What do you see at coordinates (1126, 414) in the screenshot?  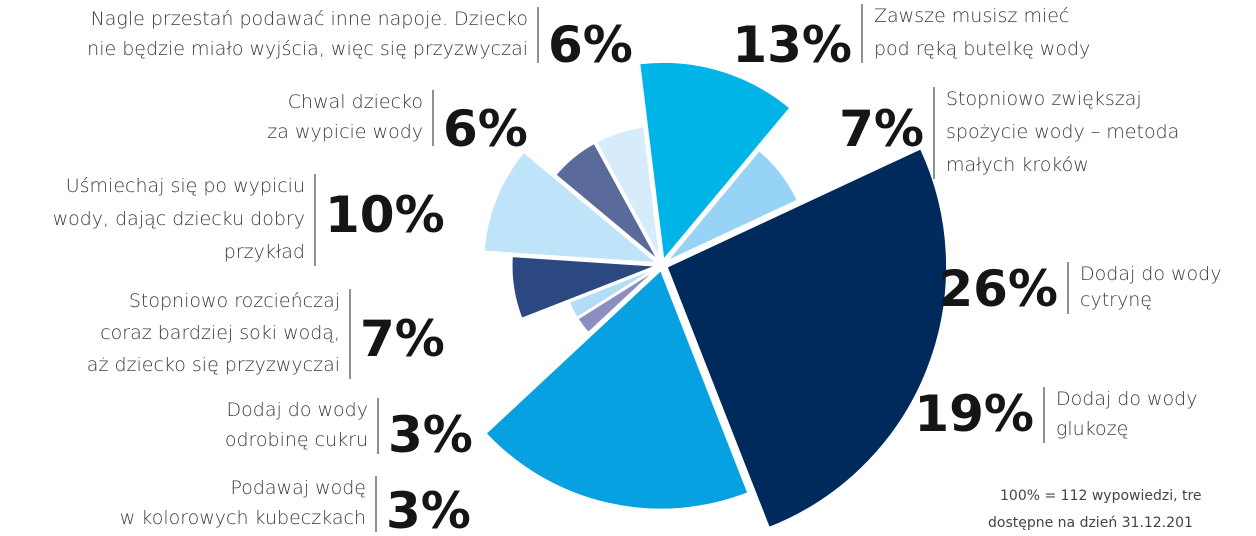 I see `category-label: Dodaj do wody glukozę` at bounding box center [1126, 414].